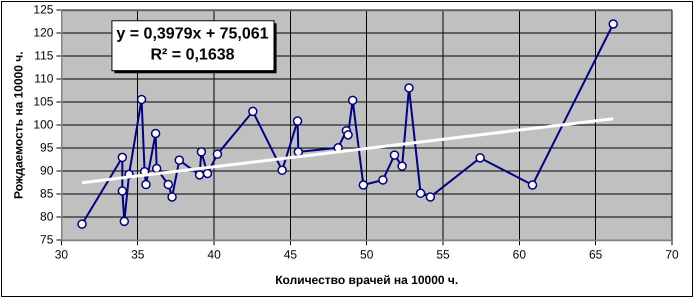  I want to click on y-tick-label: 80, so click(47, 217).